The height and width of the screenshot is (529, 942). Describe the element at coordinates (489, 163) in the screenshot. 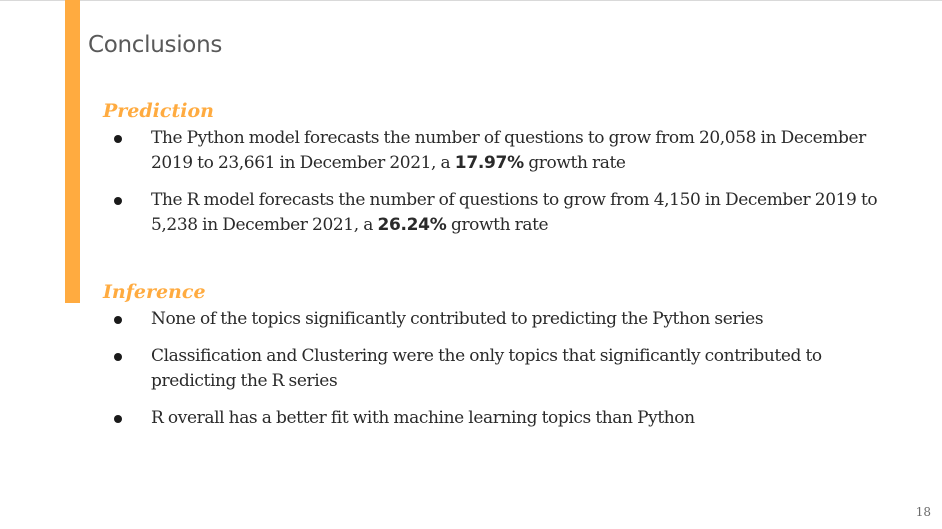

I see `growth-rate-value: 17.97%` at that location.